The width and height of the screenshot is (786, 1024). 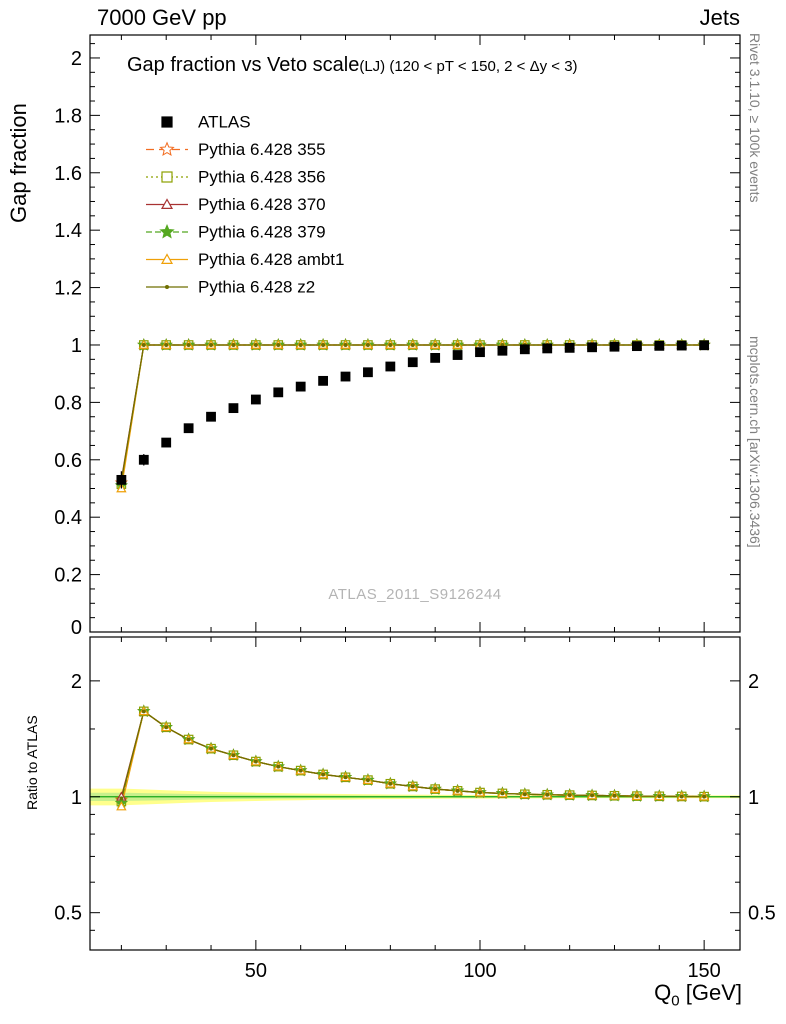 What do you see at coordinates (262, 204) in the screenshot?
I see `svg-text: Pythia 6.428 370` at bounding box center [262, 204].